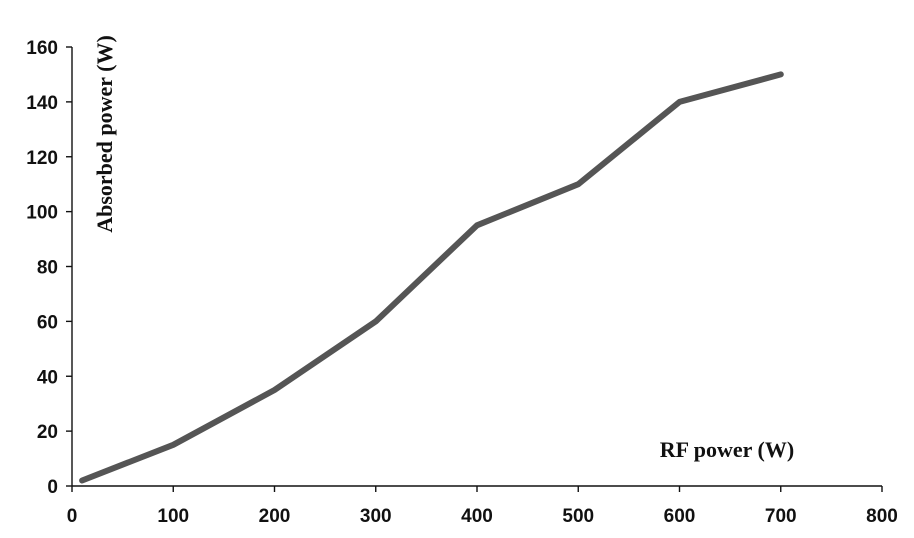 The image size is (914, 538). I want to click on x-tick-label: 100, so click(173, 516).